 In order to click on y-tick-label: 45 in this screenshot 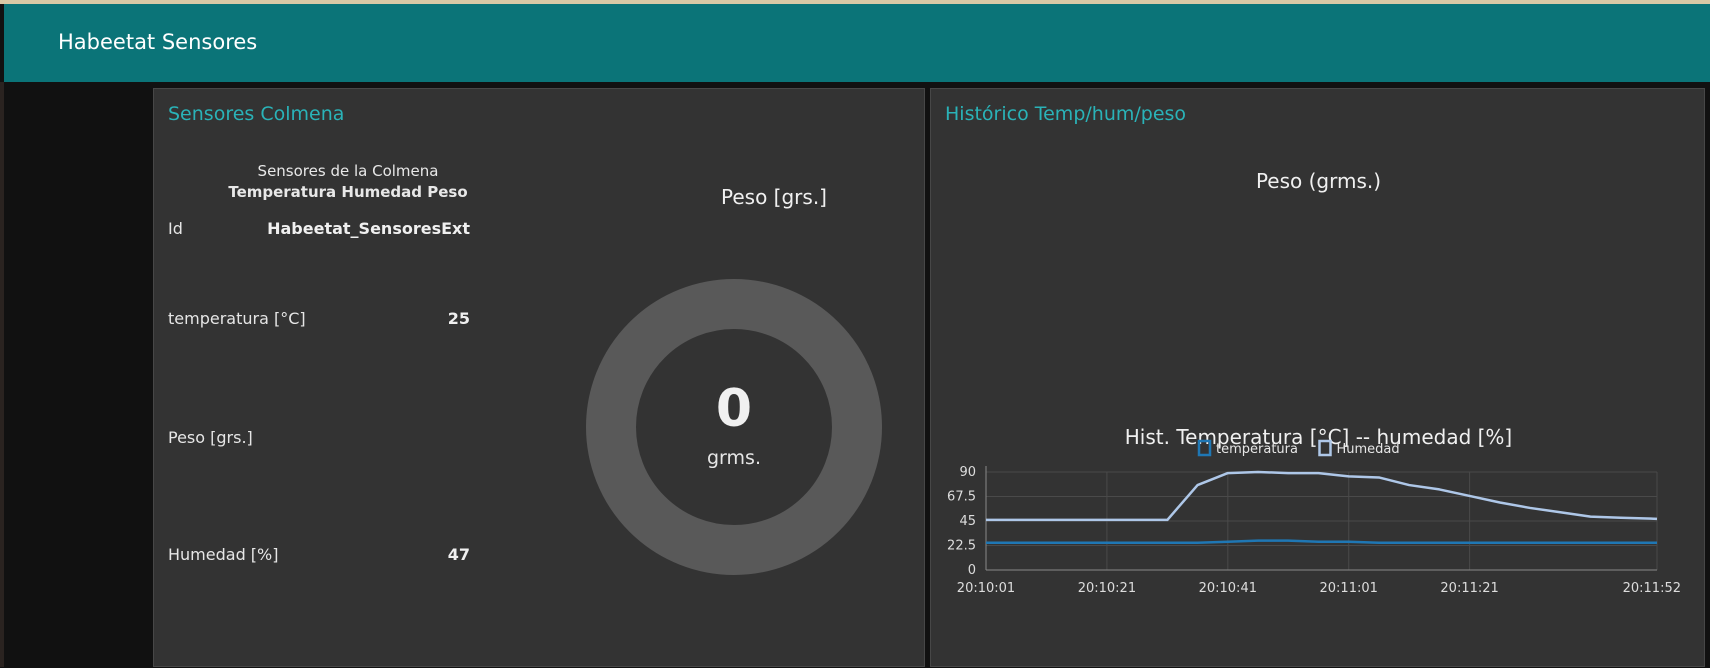, I will do `click(967, 521)`.